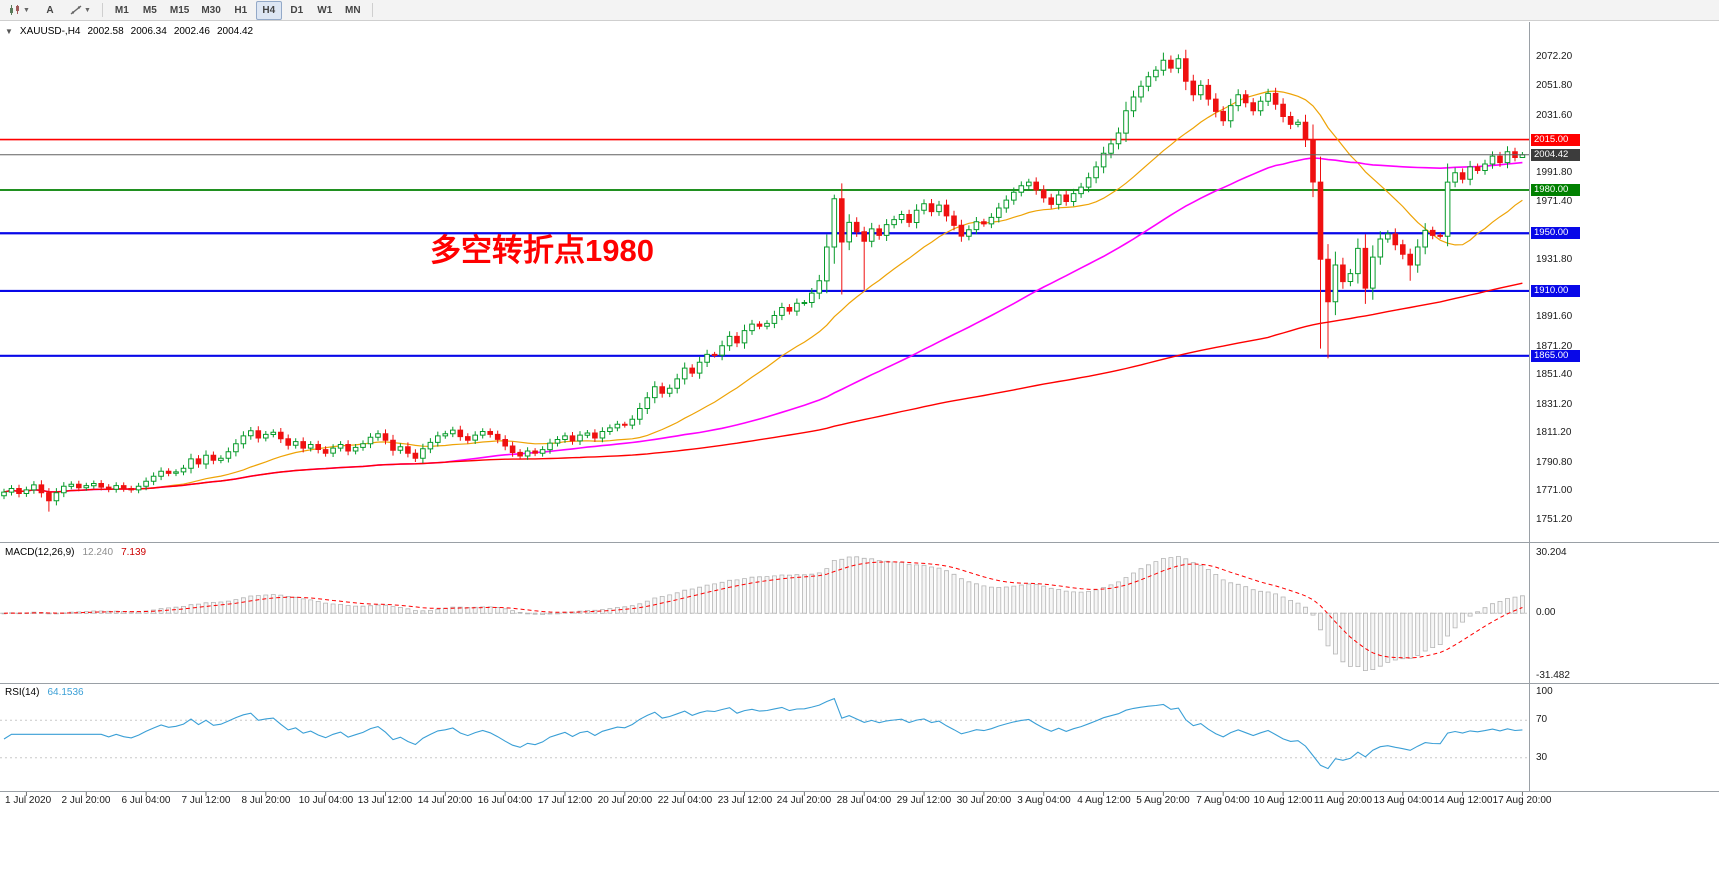 The height and width of the screenshot is (891, 1719). I want to click on line-studies-dropdown-button: ▼, so click(80, 10).